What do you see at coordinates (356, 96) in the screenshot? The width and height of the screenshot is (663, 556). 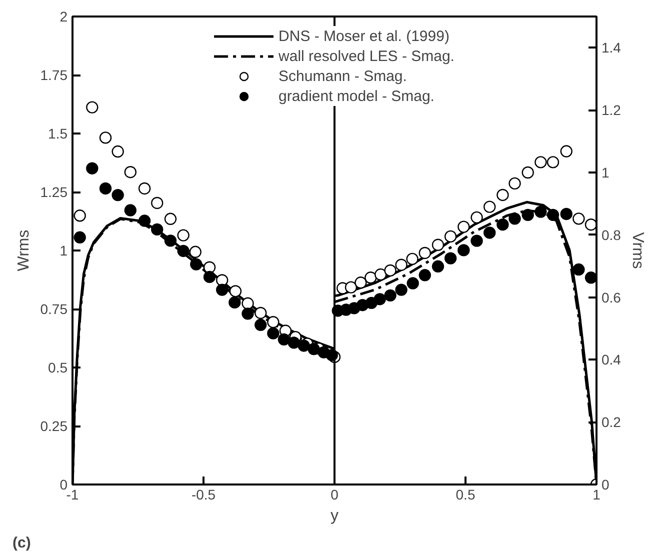 I see `legend-label: gradient model - Smag.` at bounding box center [356, 96].